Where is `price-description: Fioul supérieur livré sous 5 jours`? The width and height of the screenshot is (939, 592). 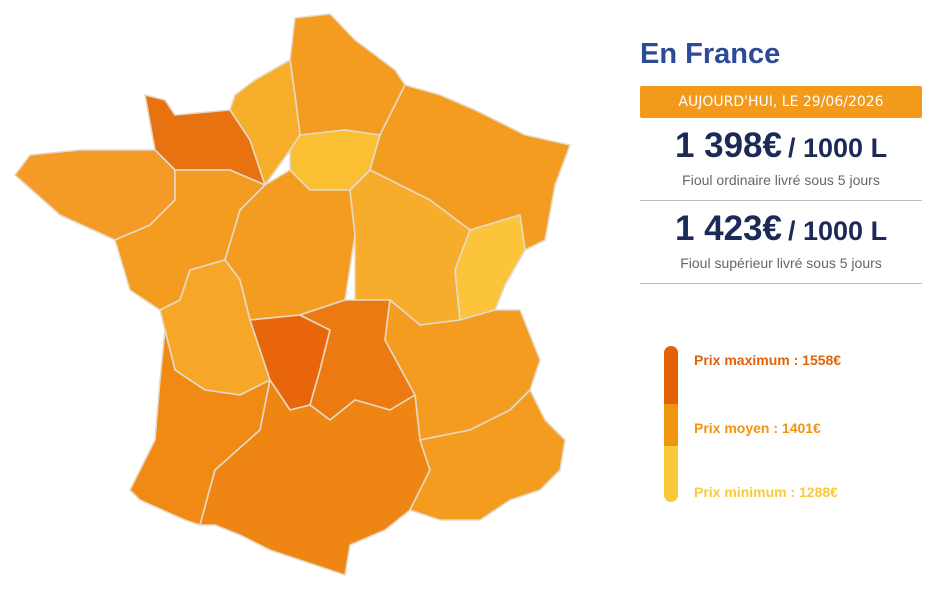
price-description: Fioul supérieur livré sous 5 jours is located at coordinates (781, 263).